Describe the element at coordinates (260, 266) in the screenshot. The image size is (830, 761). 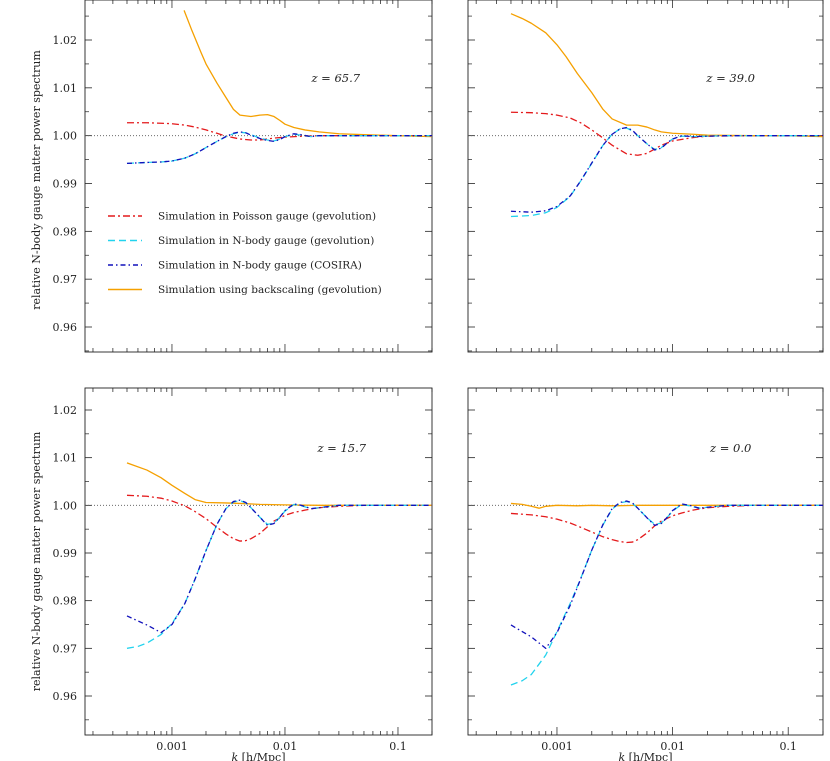
I see `legend-label-nbody_cosira: Simulation in N-body gauge (COSIRA)` at that location.